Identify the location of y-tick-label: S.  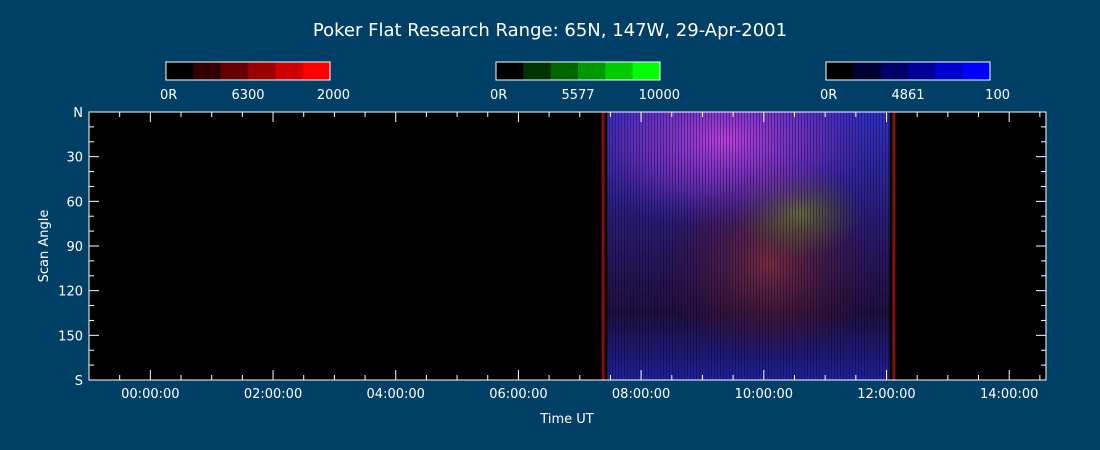
(79, 381).